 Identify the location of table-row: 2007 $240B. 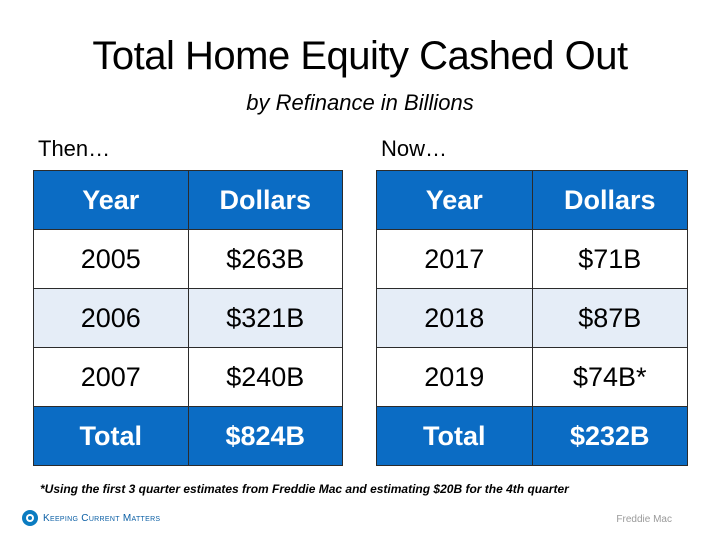
(188, 377).